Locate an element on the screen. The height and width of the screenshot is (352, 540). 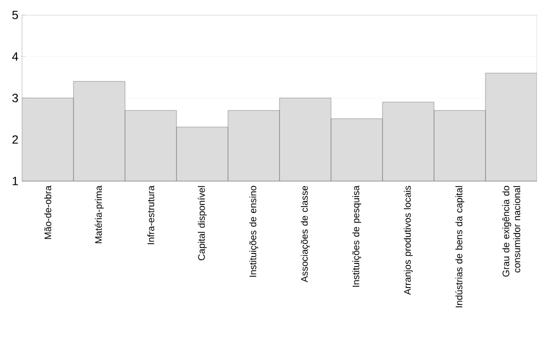
x-tick-label: Matéria-prima is located at coordinates (99, 215).